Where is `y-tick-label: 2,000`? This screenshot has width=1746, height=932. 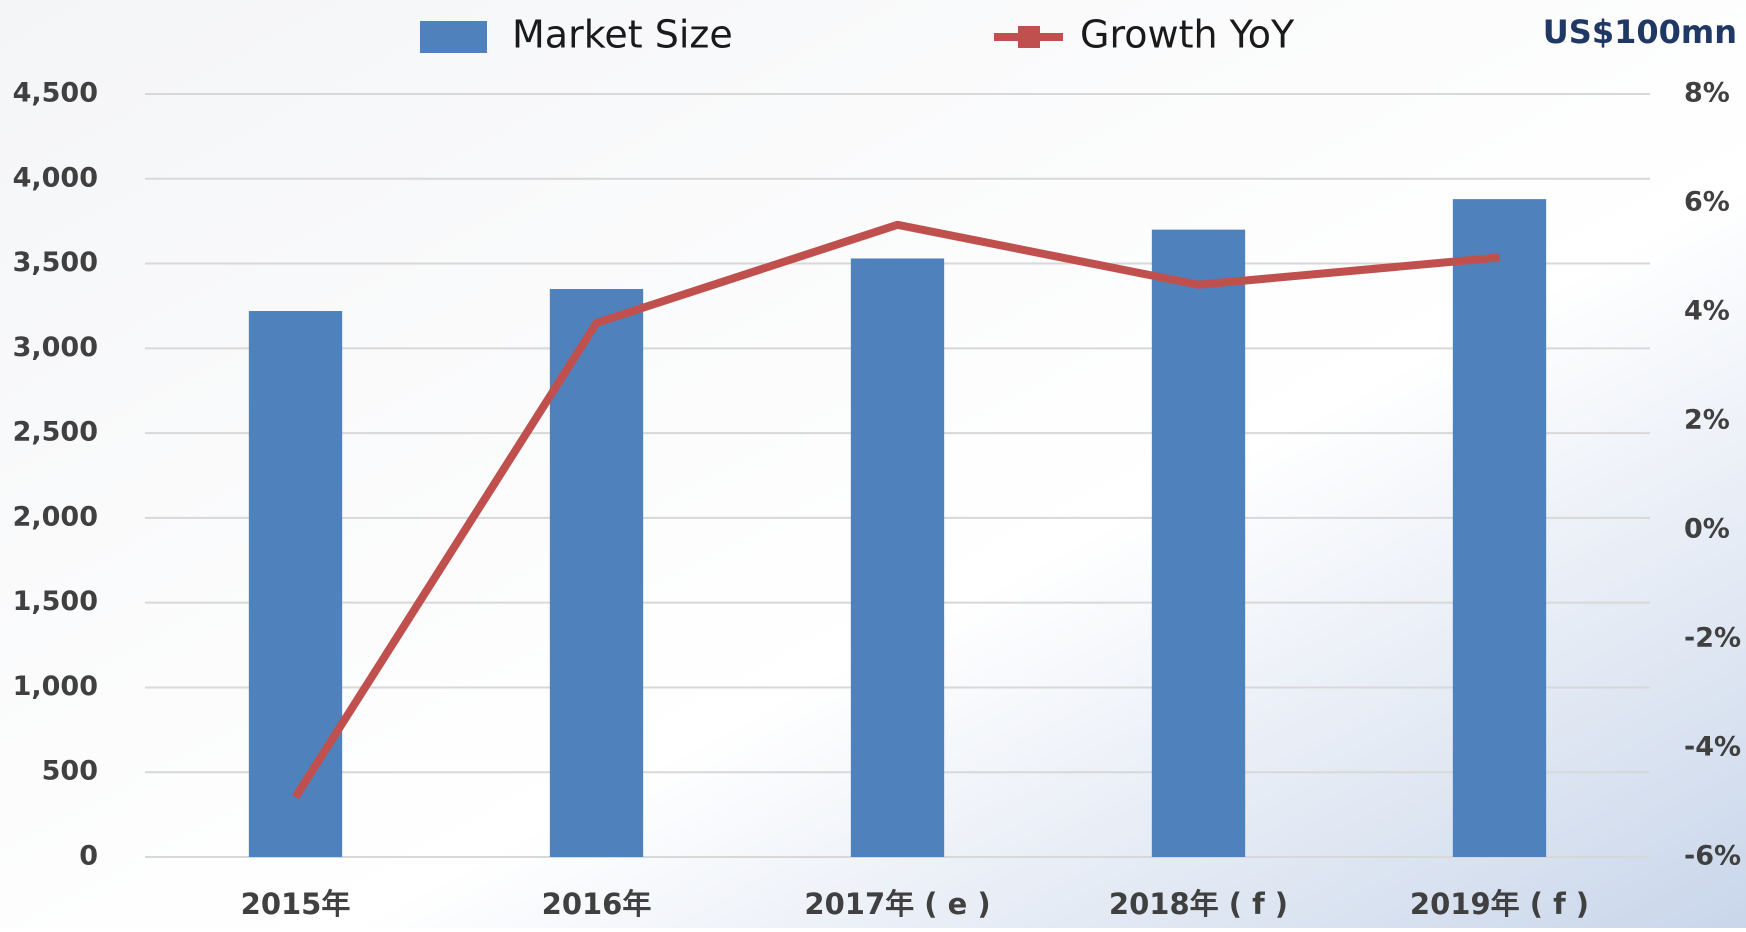
y-tick-label: 2,000 is located at coordinates (55, 516).